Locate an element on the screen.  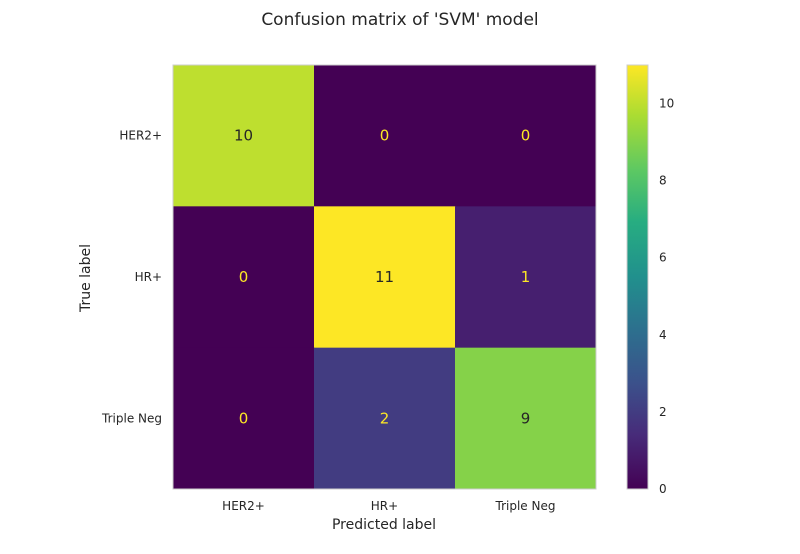
cell-value-label: 2 is located at coordinates (385, 418).